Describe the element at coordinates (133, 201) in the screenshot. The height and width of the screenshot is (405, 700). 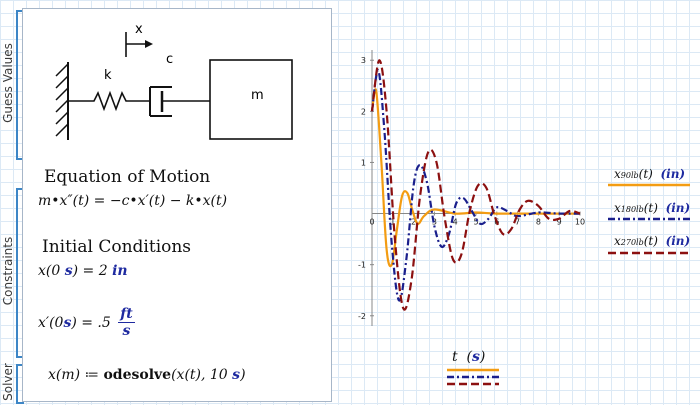
I see `equation-of-motion: m•x″(t) = −c•x′(t) − k•x(t)` at that location.